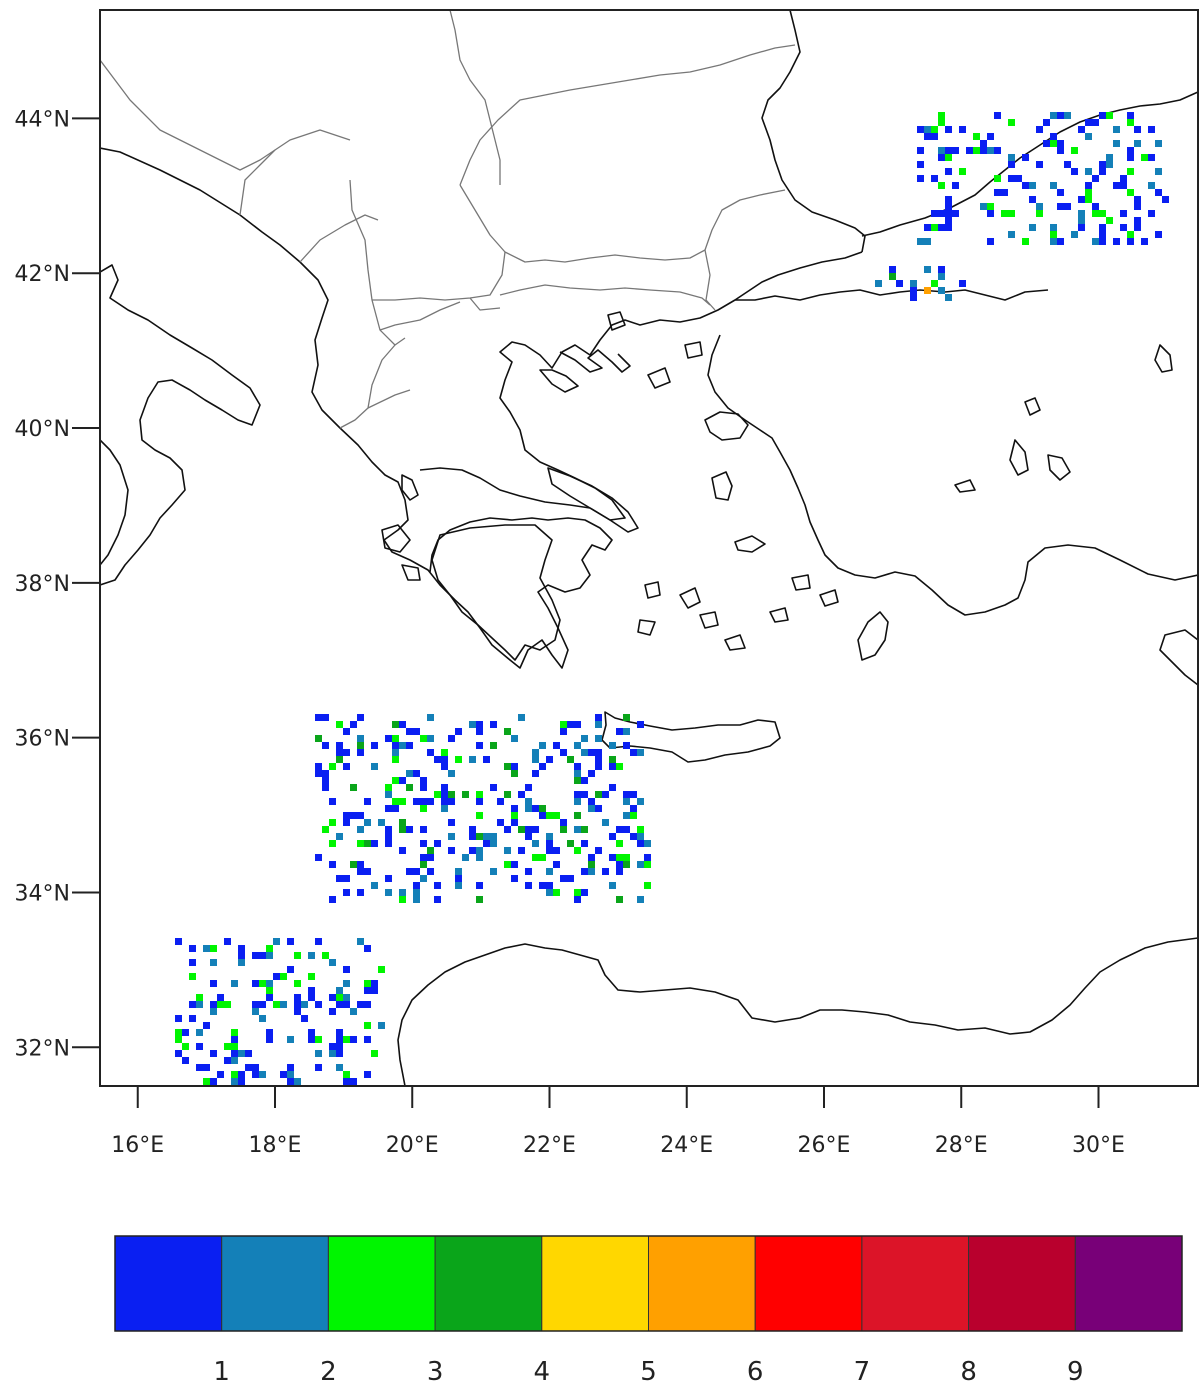 Image resolution: width=1200 pixels, height=1384 pixels. What do you see at coordinates (961, 1145) in the screenshot?
I see `lon-tick-label: 28°E` at bounding box center [961, 1145].